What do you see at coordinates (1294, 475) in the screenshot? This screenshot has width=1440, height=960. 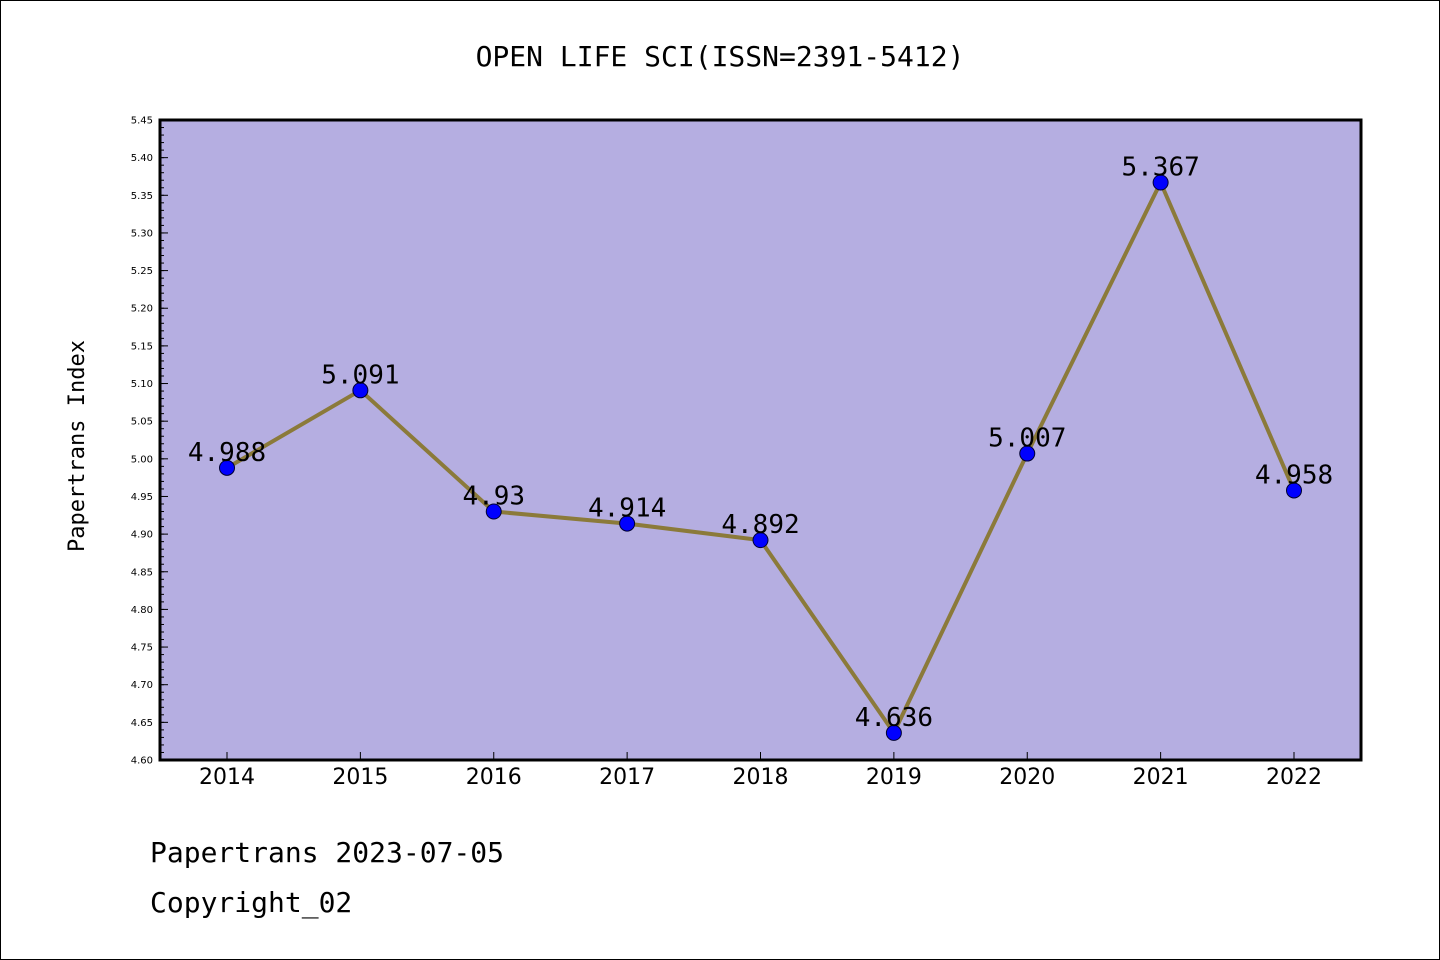 I see `data-label: 4.958` at bounding box center [1294, 475].